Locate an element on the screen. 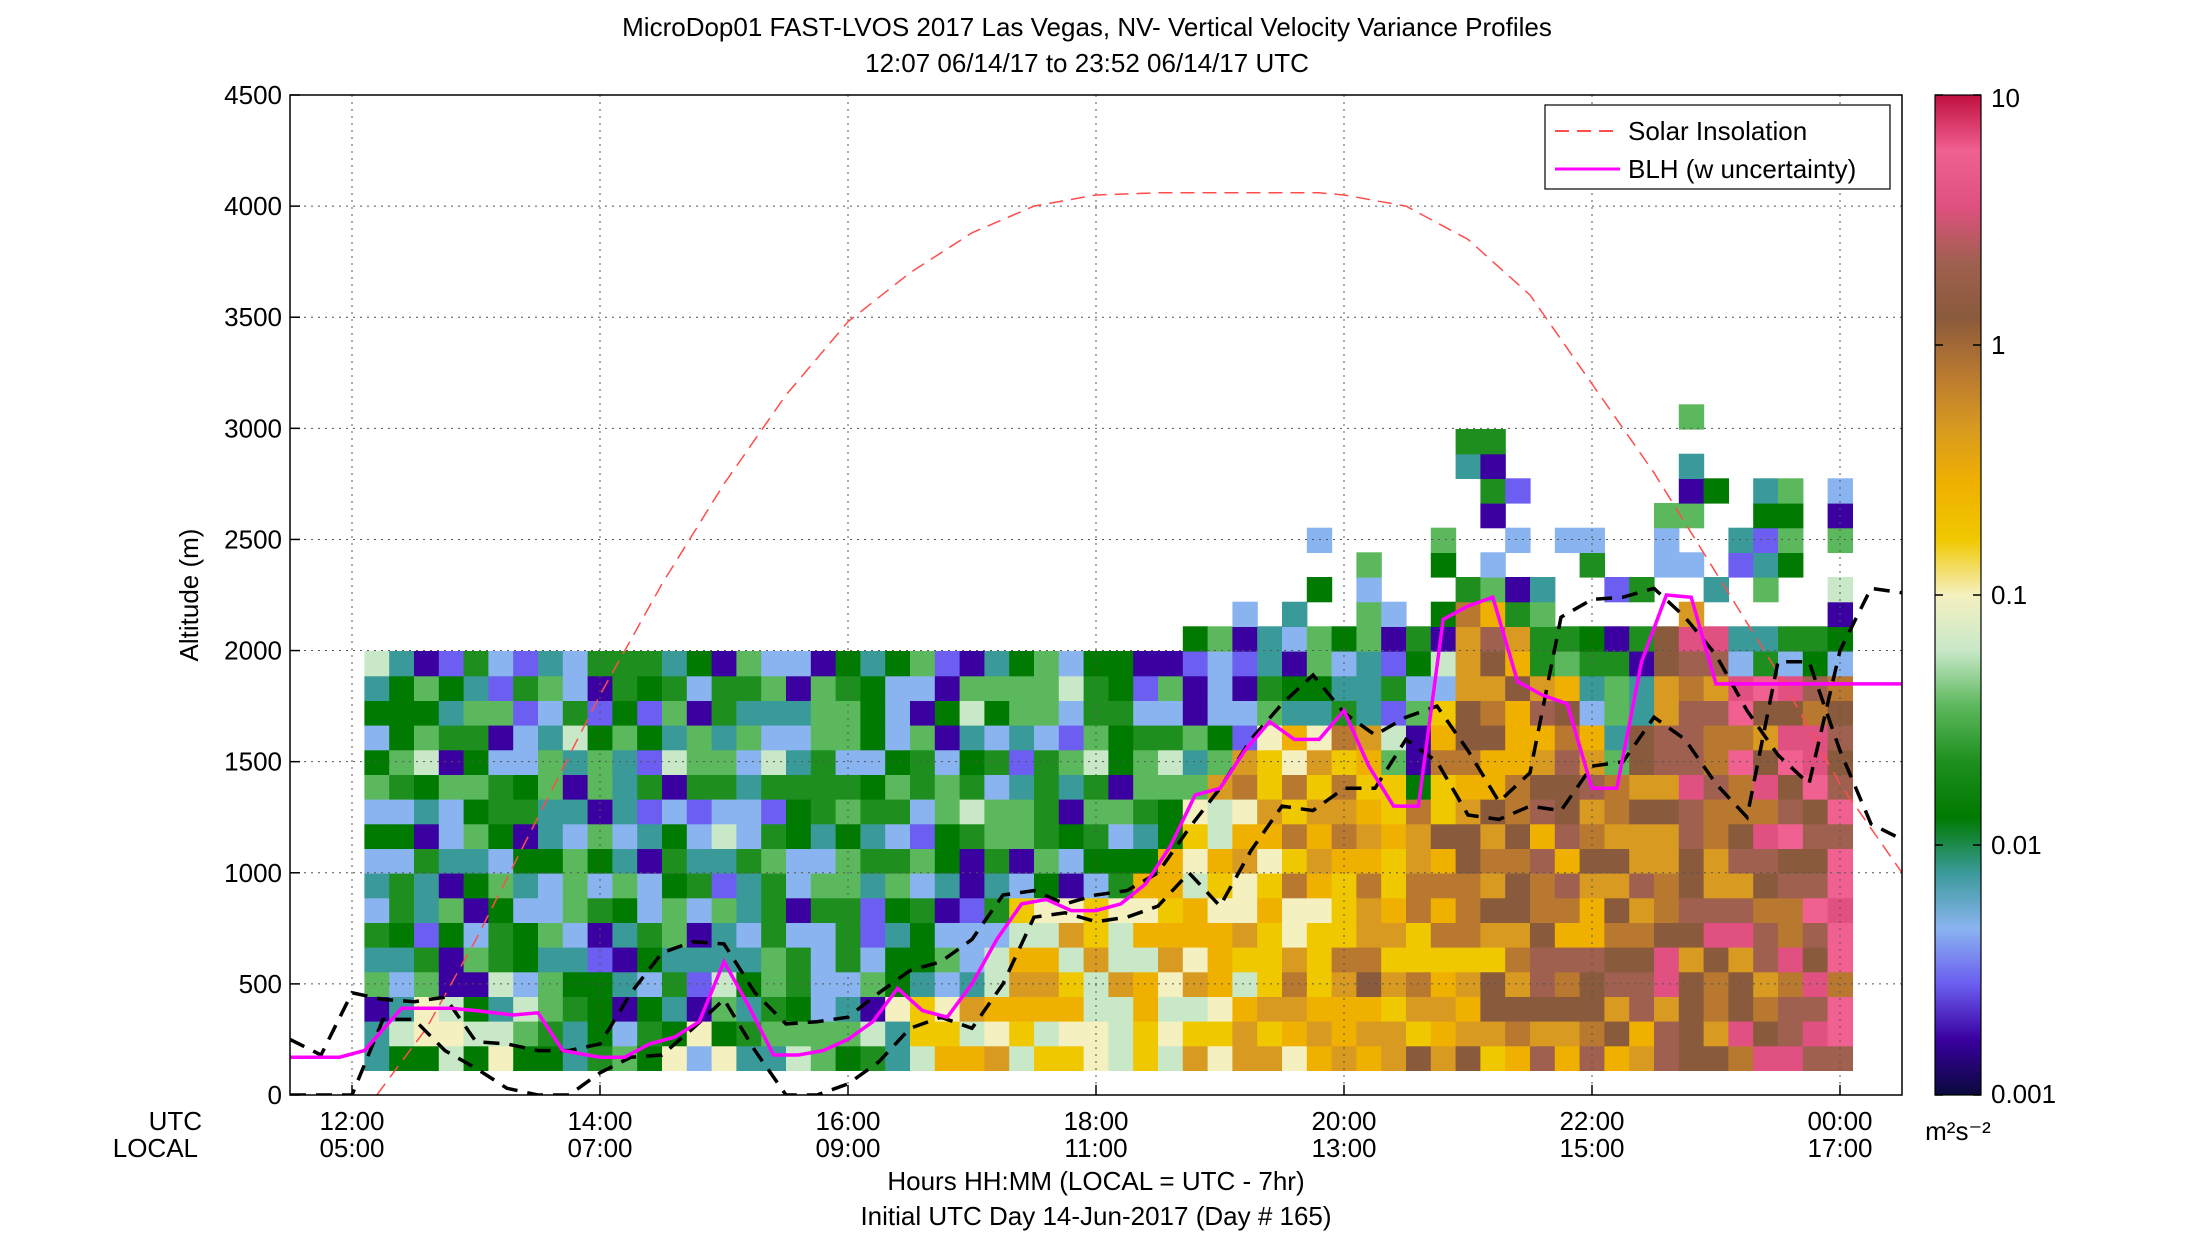  y-tick-label: 4500 is located at coordinates (253, 95).